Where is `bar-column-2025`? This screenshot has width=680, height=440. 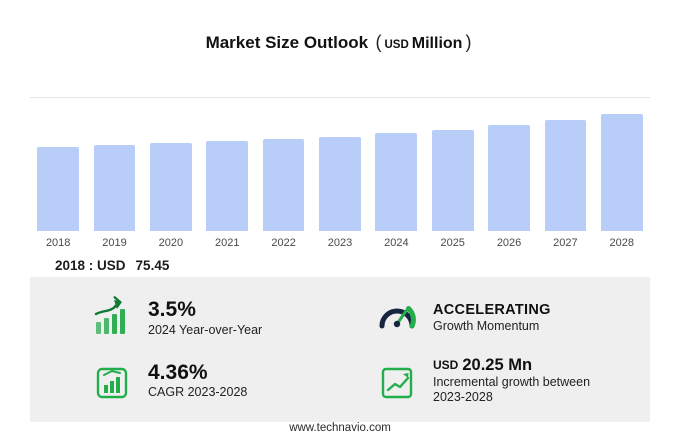
bar-column-2025 is located at coordinates (453, 164).